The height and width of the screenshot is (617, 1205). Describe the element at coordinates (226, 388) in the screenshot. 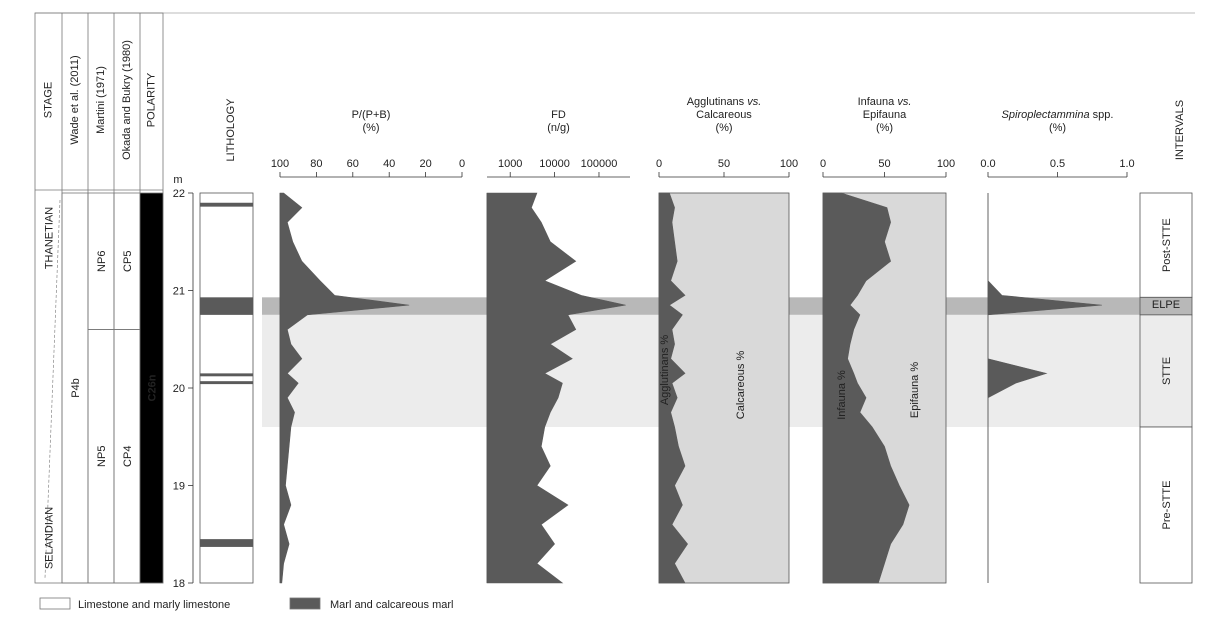

I see `lithology-column` at that location.